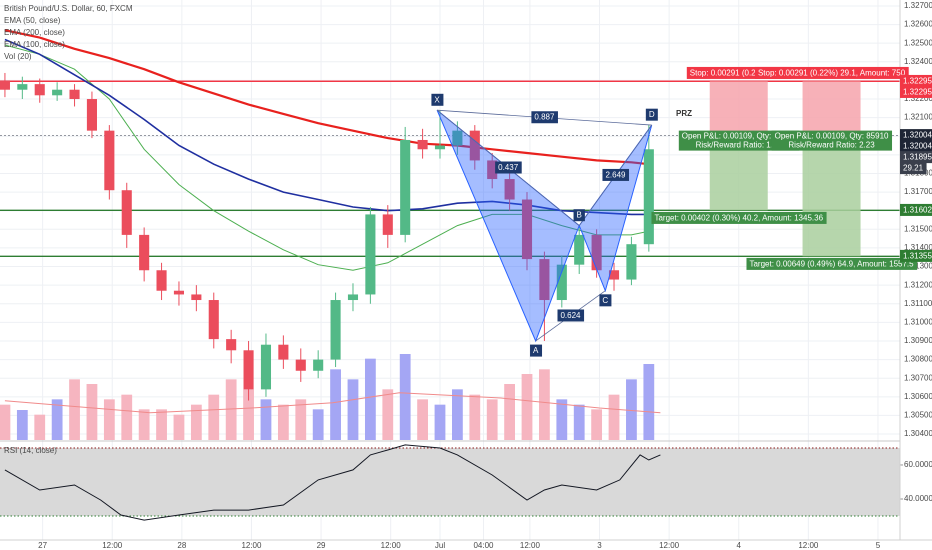  Describe the element at coordinates (18, 56) in the screenshot. I see `legend-entry: Vol (20)` at that location.